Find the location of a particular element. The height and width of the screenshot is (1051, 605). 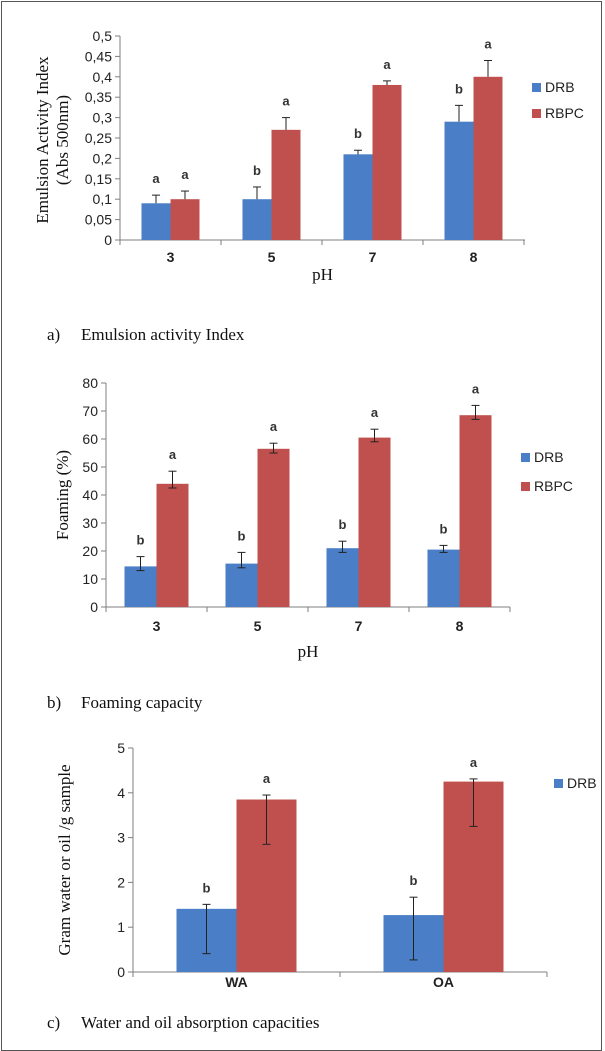

y-tick-label: 0,35 is located at coordinates (98, 97).